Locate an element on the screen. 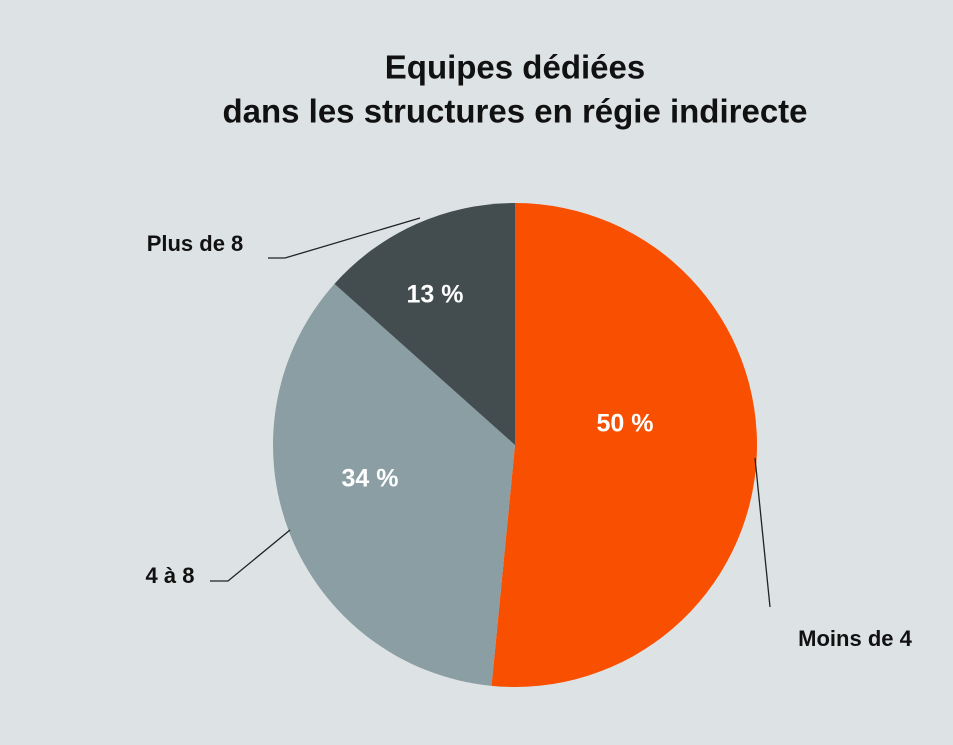 Image resolution: width=953 pixels, height=745 pixels. chart-title: Equipes dédiées is located at coordinates (515, 67).